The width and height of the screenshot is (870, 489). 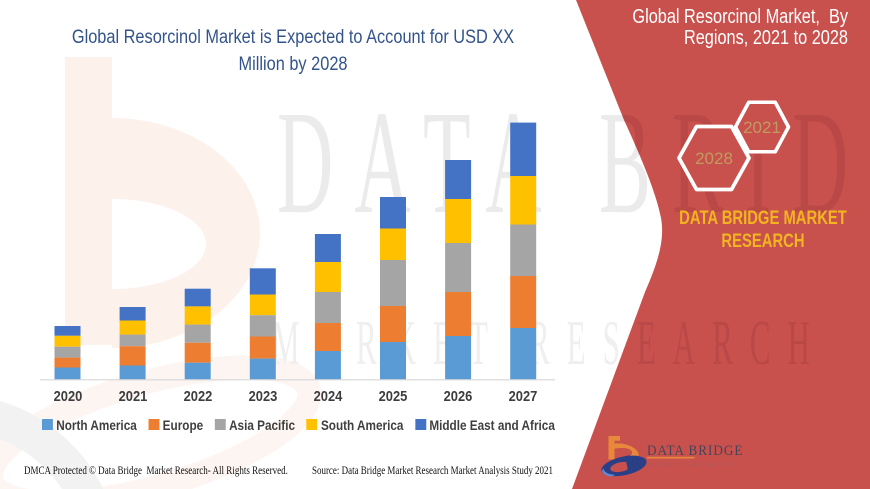 What do you see at coordinates (695, 450) in the screenshot?
I see `svg-text: DATA BRIDGE` at bounding box center [695, 450].